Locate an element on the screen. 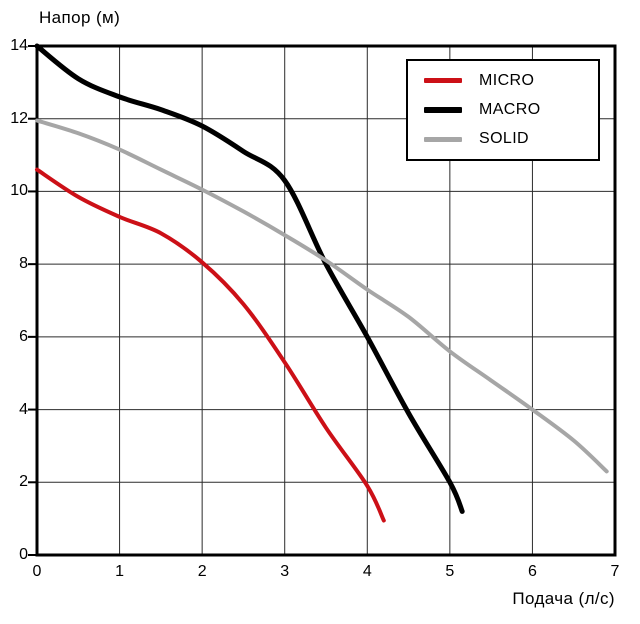  x-tick-label: 1 is located at coordinates (120, 571).